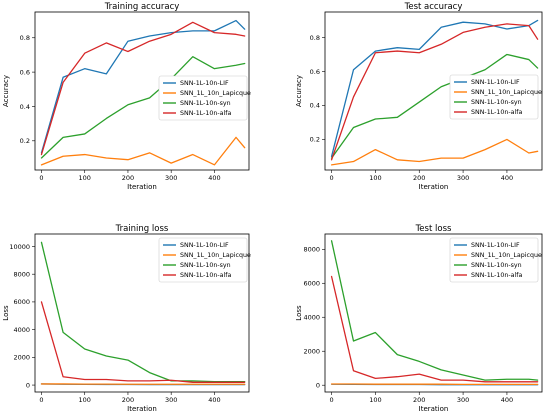 This screenshot has height=418, width=550. Describe the element at coordinates (433, 7) in the screenshot. I see `chart-title: Test accuracy` at that location.